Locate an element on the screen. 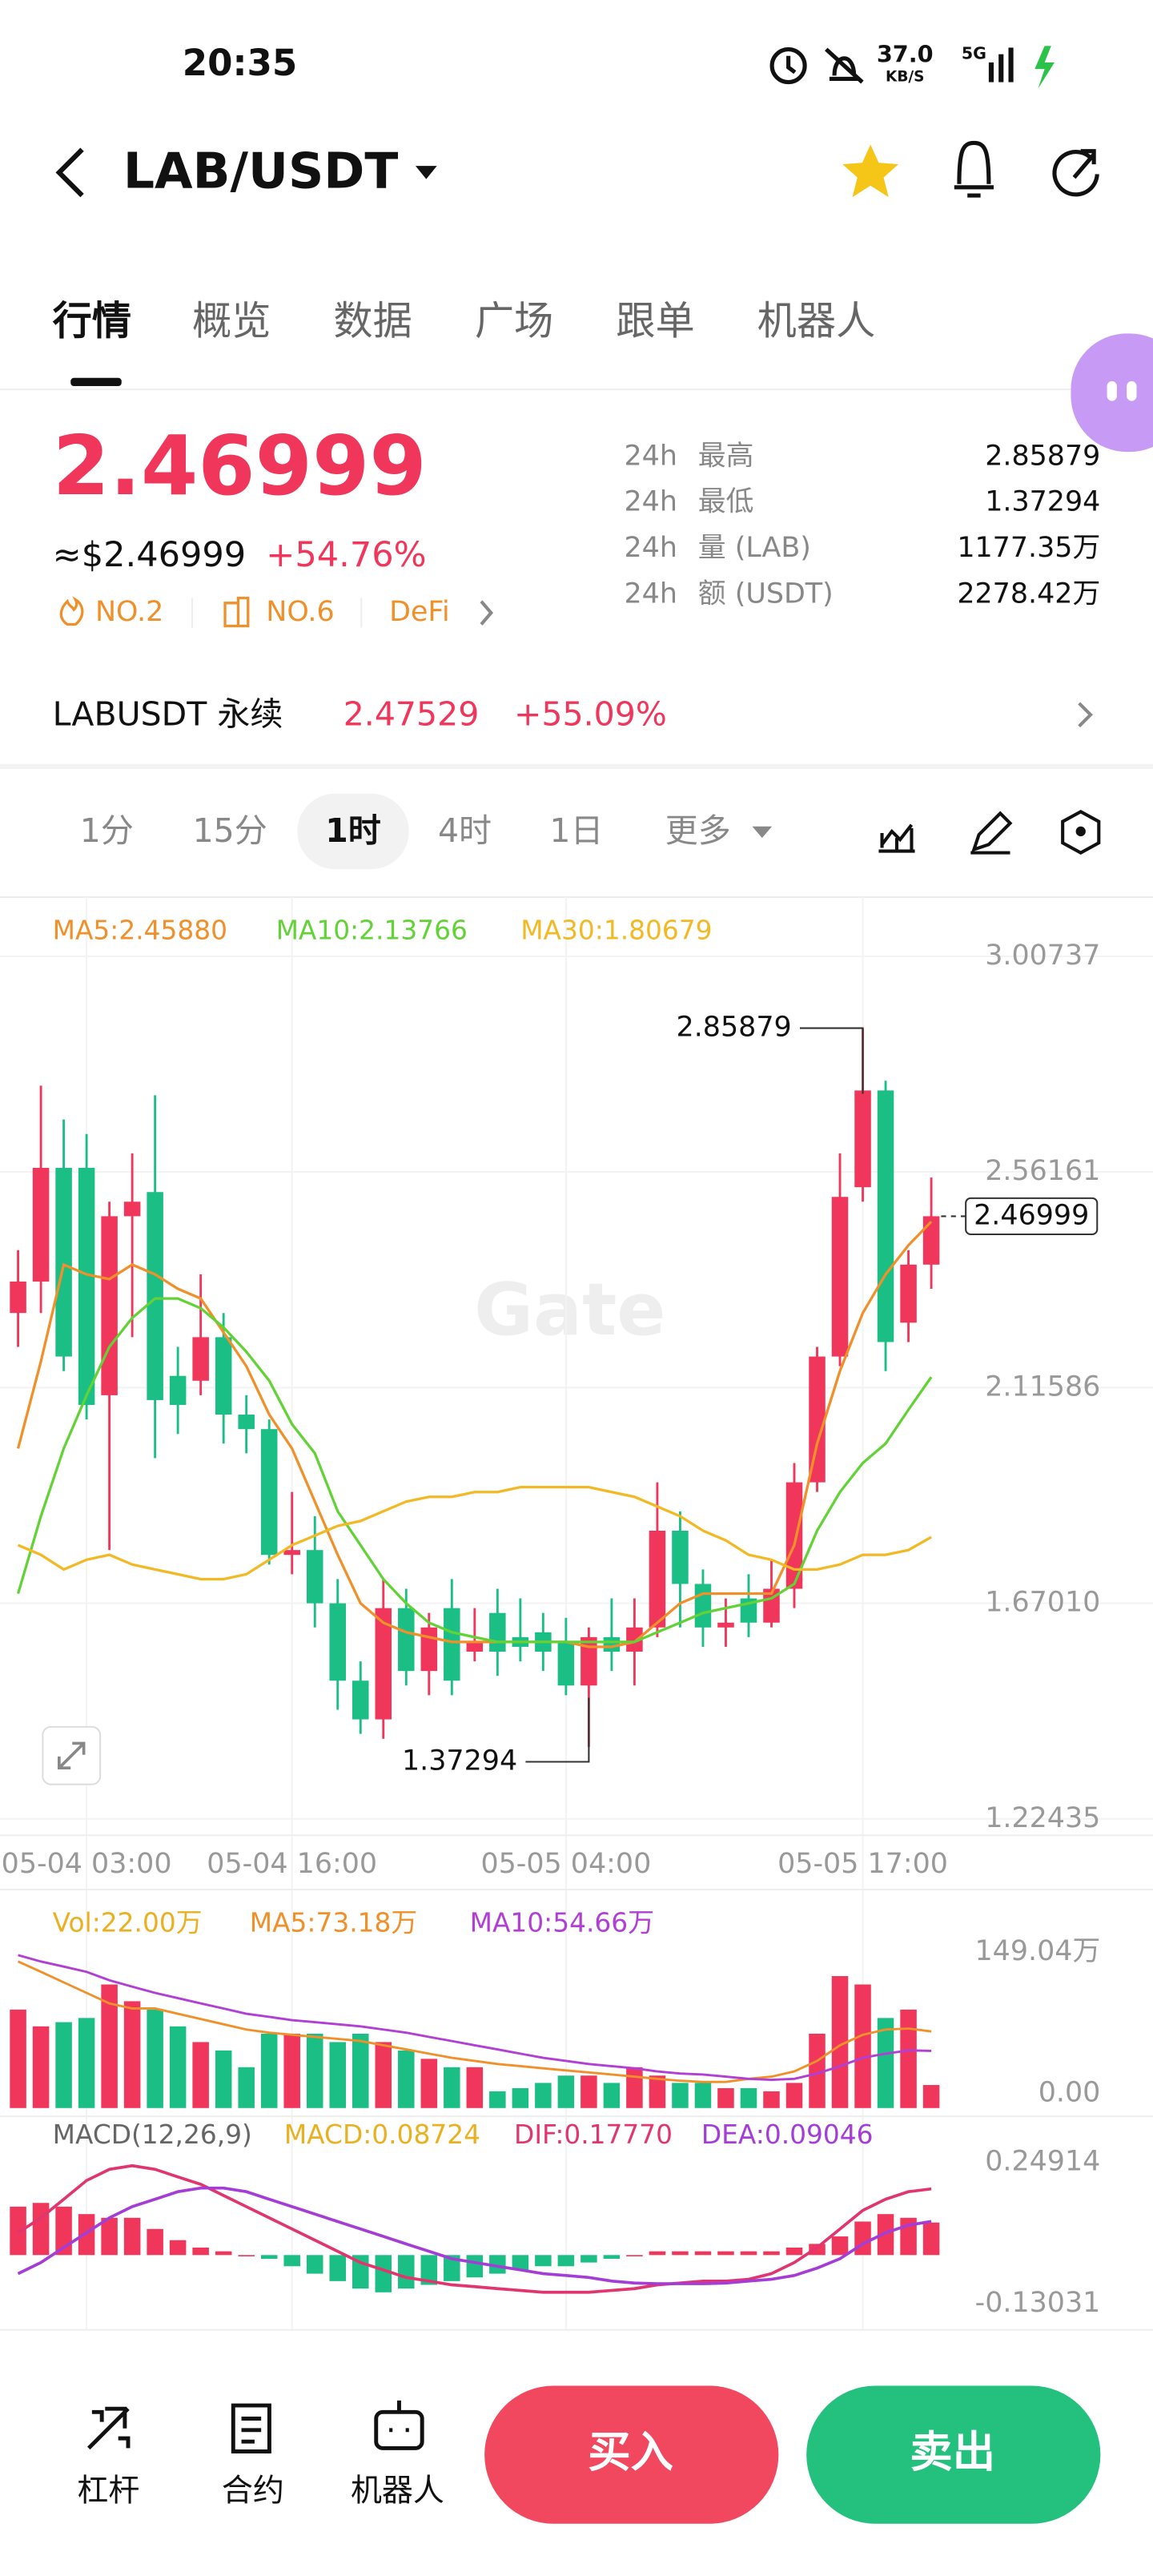  tab: 行情 is located at coordinates (92, 321).